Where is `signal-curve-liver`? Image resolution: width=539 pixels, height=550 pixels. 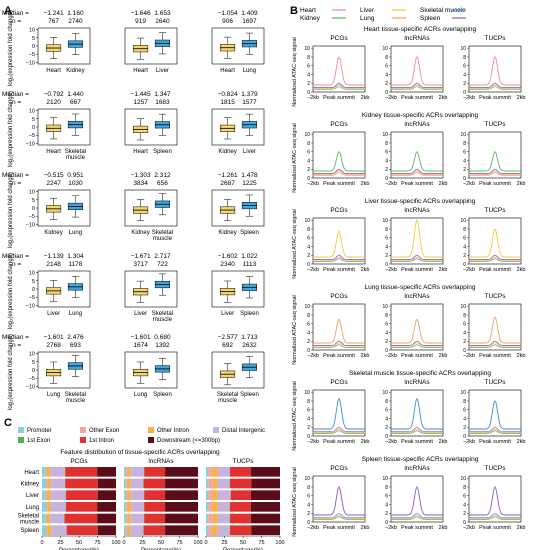
signal-curve-liver is located at coordinates (339, 344).